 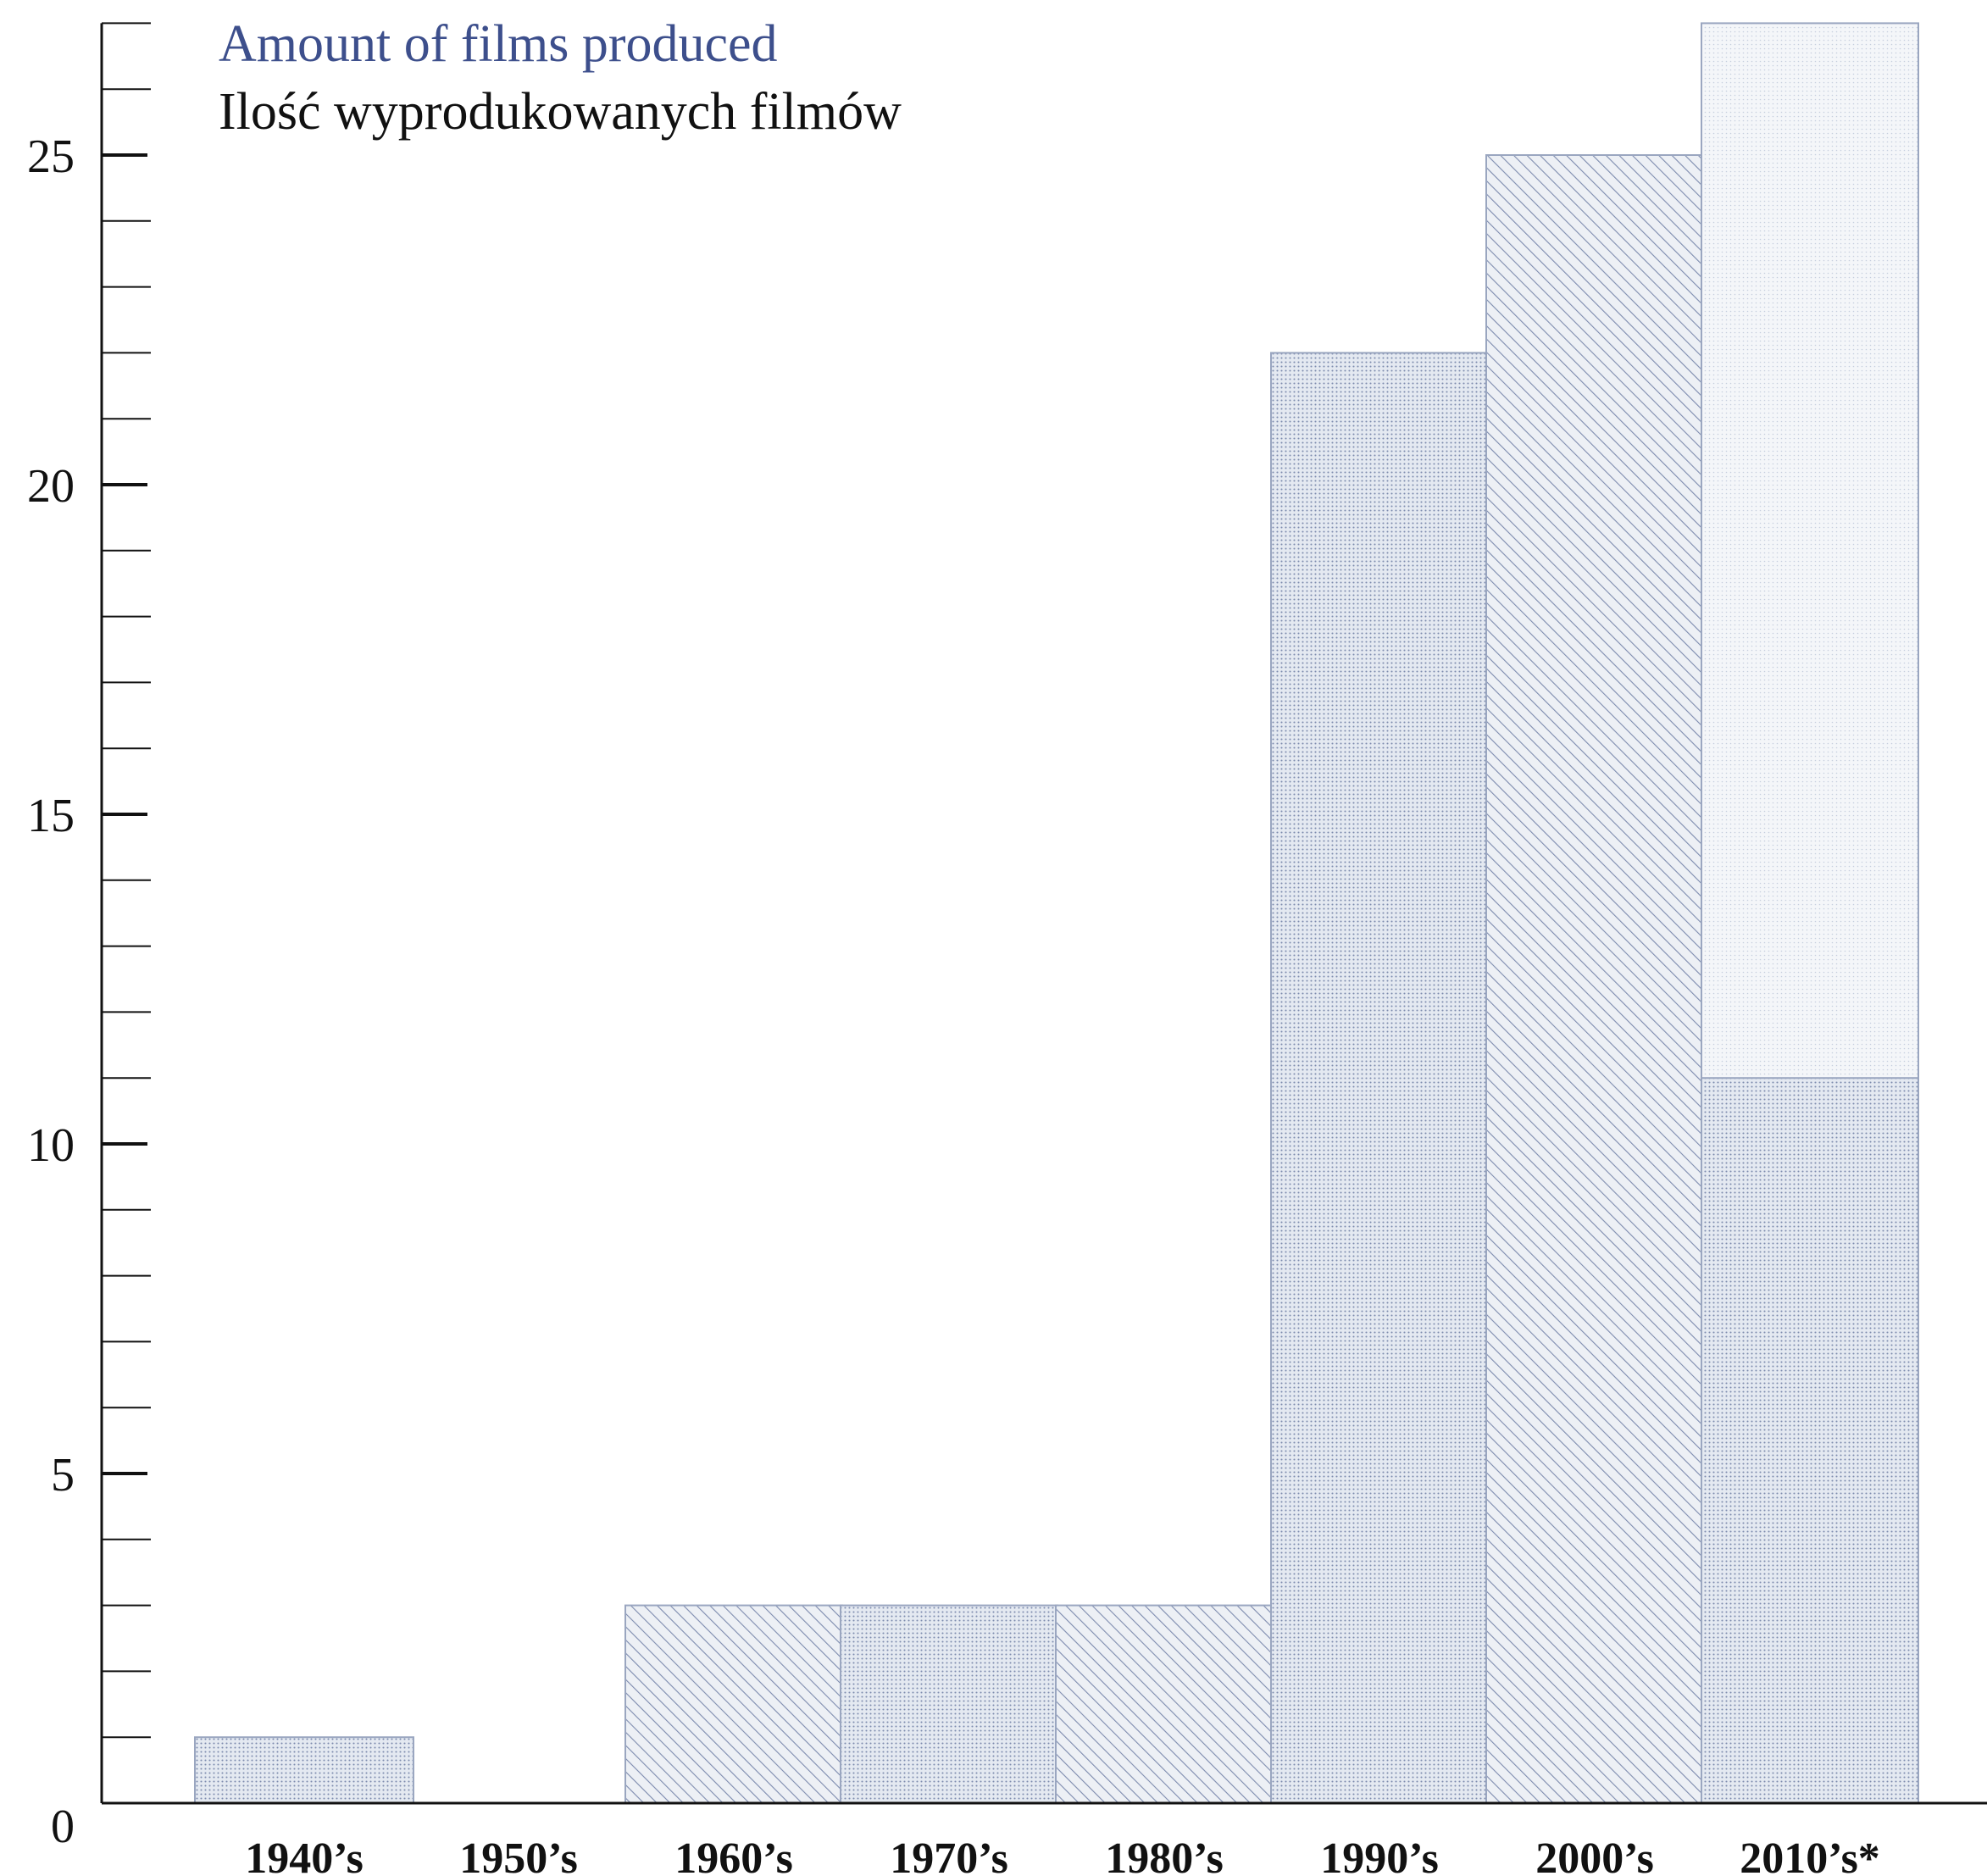 What do you see at coordinates (1810, 1855) in the screenshot?
I see `x-tick-label: 2010’s*` at bounding box center [1810, 1855].